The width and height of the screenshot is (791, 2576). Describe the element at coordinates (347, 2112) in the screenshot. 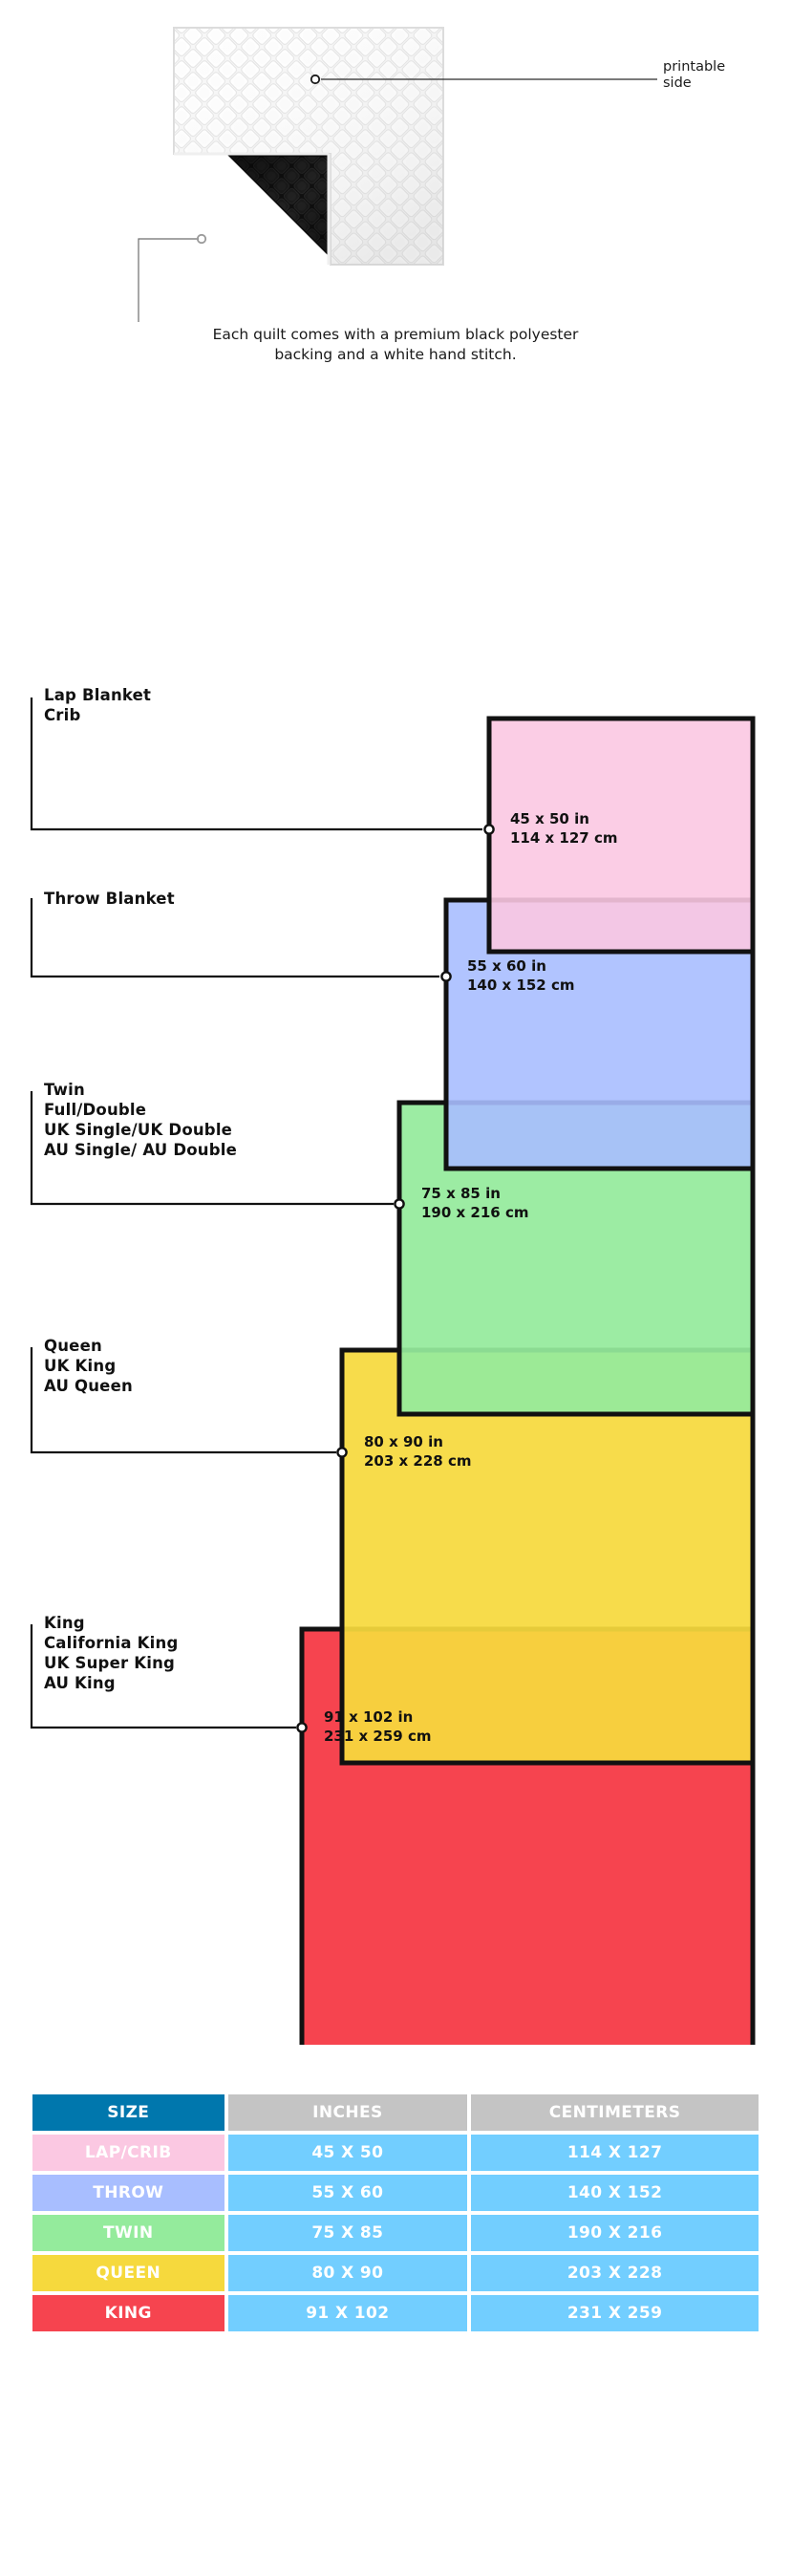

I see `table-header-inches: INCHES` at that location.